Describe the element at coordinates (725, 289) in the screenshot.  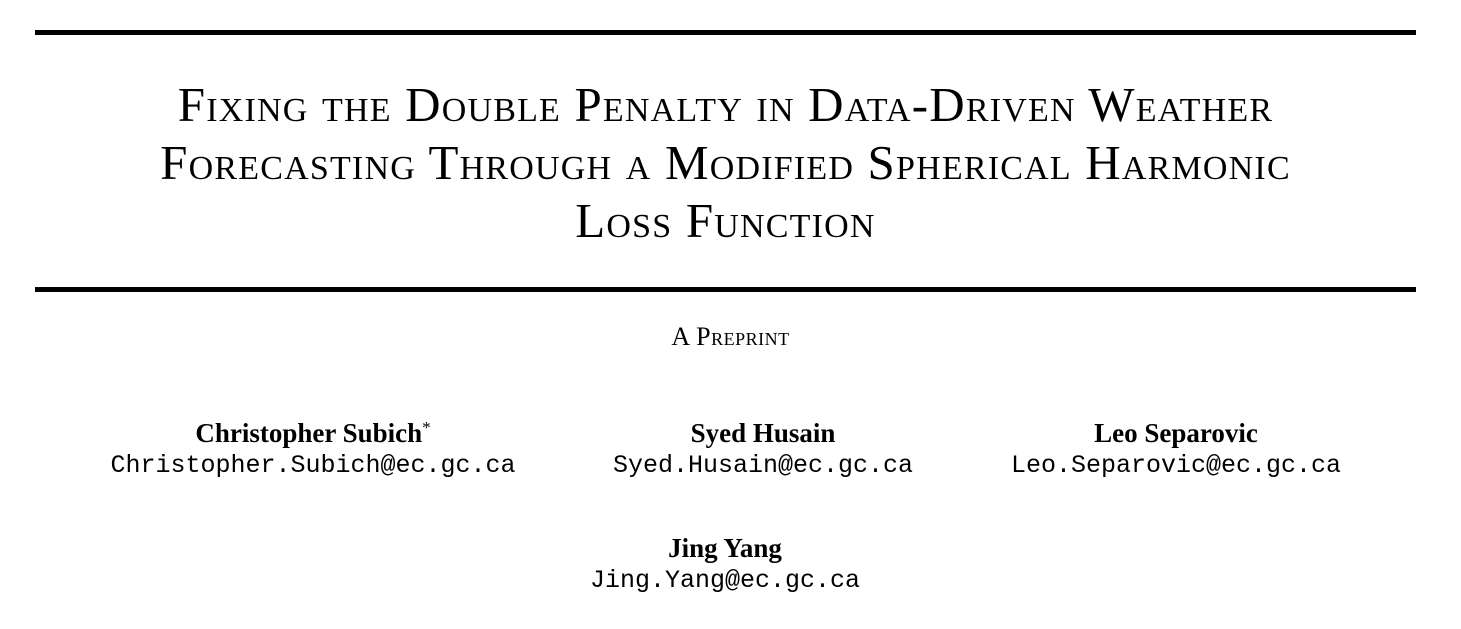
I see `bottom-rule` at that location.